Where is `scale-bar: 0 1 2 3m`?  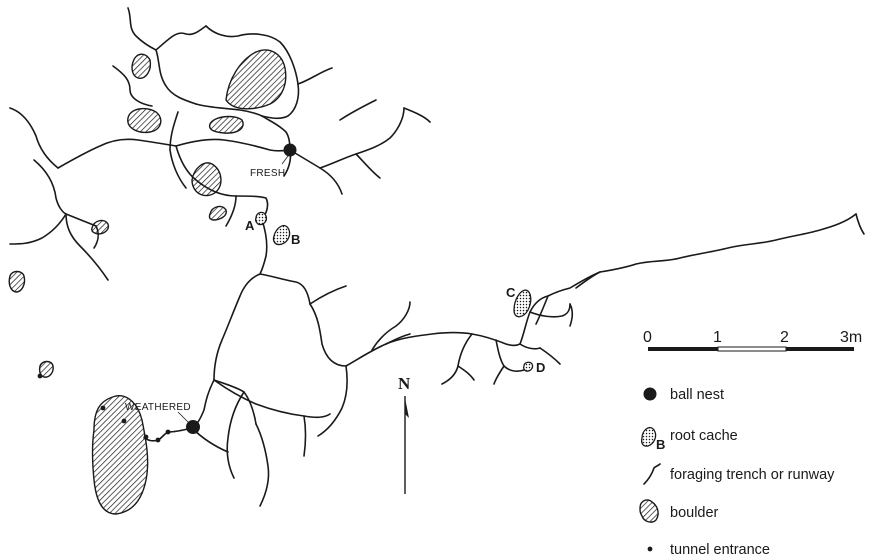 scale-bar: 0 1 2 3m is located at coordinates (752, 340).